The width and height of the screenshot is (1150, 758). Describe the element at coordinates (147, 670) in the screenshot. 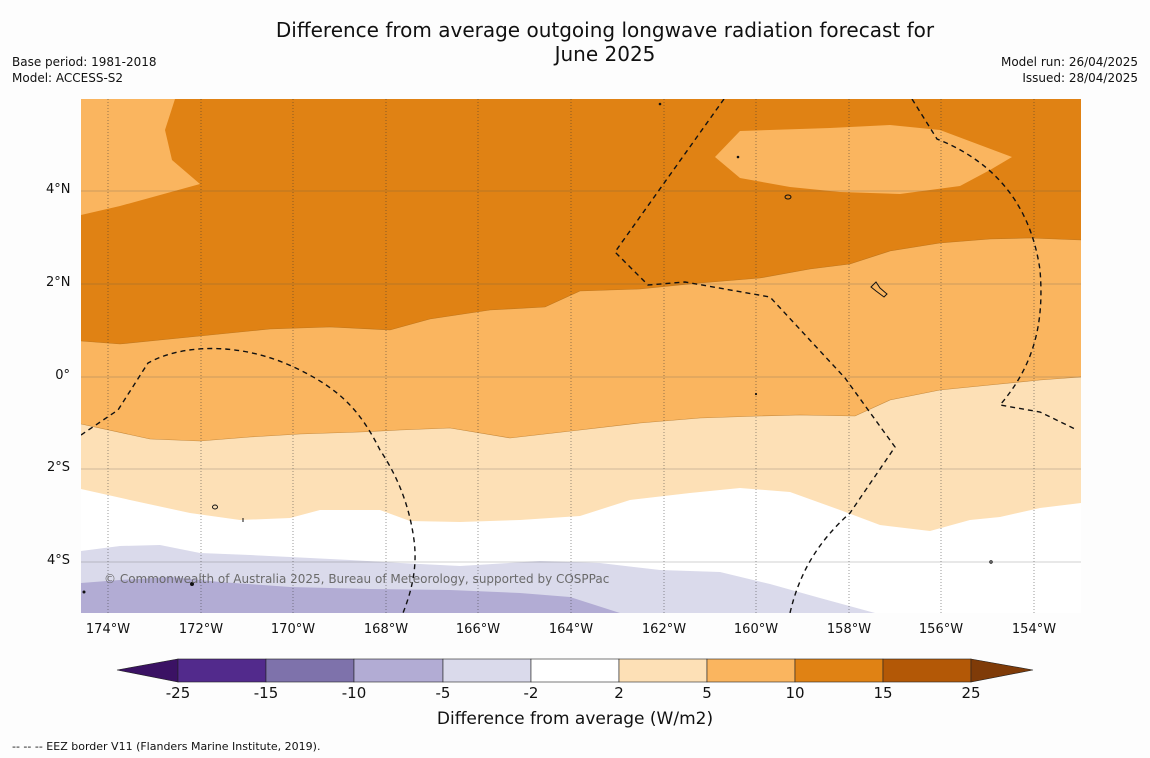

I see `colorbar-min-extend` at that location.